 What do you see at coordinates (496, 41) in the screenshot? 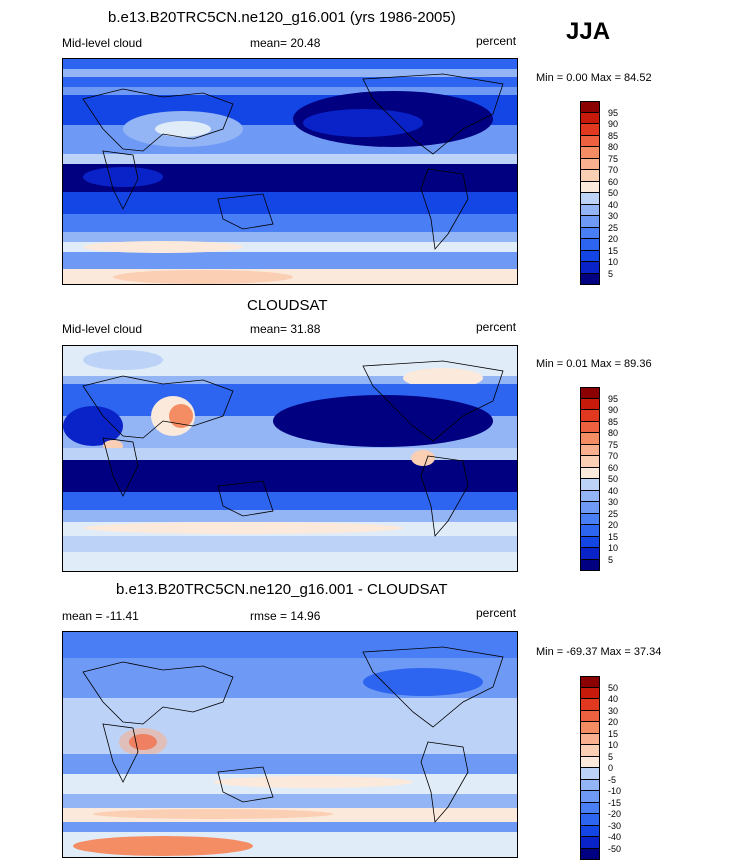
I see `panel-1-units-label: percent` at bounding box center [496, 41].